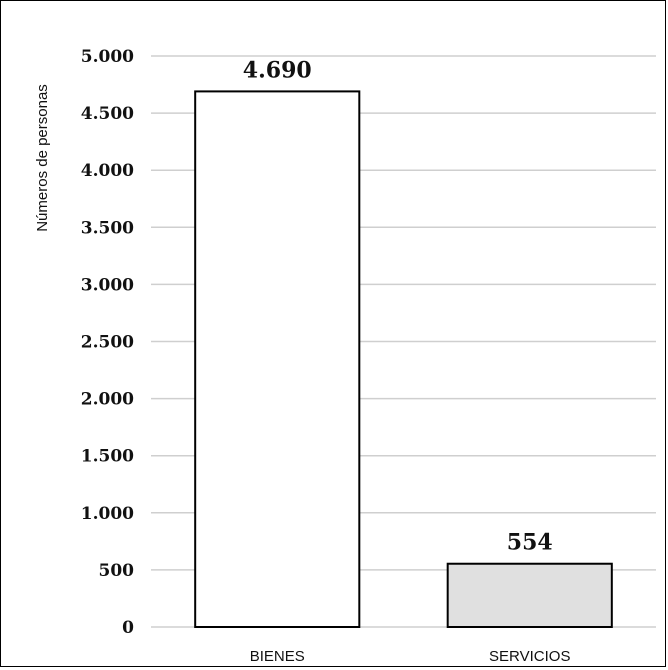 The width and height of the screenshot is (668, 670). What do you see at coordinates (107, 457) in the screenshot?
I see `y-tick-label: 1.500` at bounding box center [107, 457].